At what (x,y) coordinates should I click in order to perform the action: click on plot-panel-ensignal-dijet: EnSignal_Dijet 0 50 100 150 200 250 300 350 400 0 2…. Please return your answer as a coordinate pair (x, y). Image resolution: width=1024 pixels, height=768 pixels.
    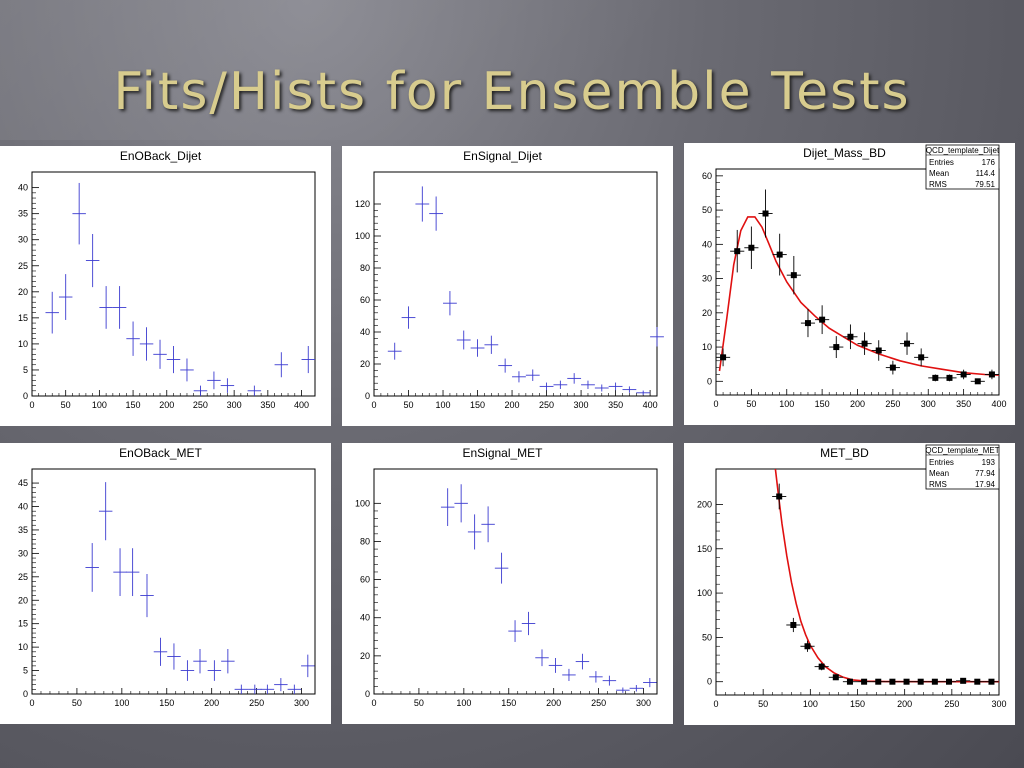
    Looking at the image, I should click on (507, 286).